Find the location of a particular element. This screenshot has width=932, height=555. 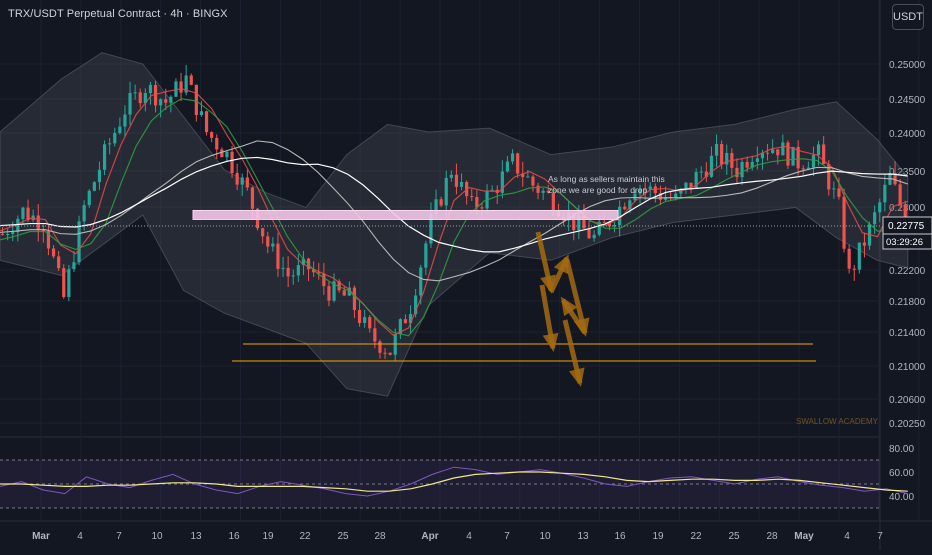

watermark: SWALLOW ACADEMY is located at coordinates (837, 421).